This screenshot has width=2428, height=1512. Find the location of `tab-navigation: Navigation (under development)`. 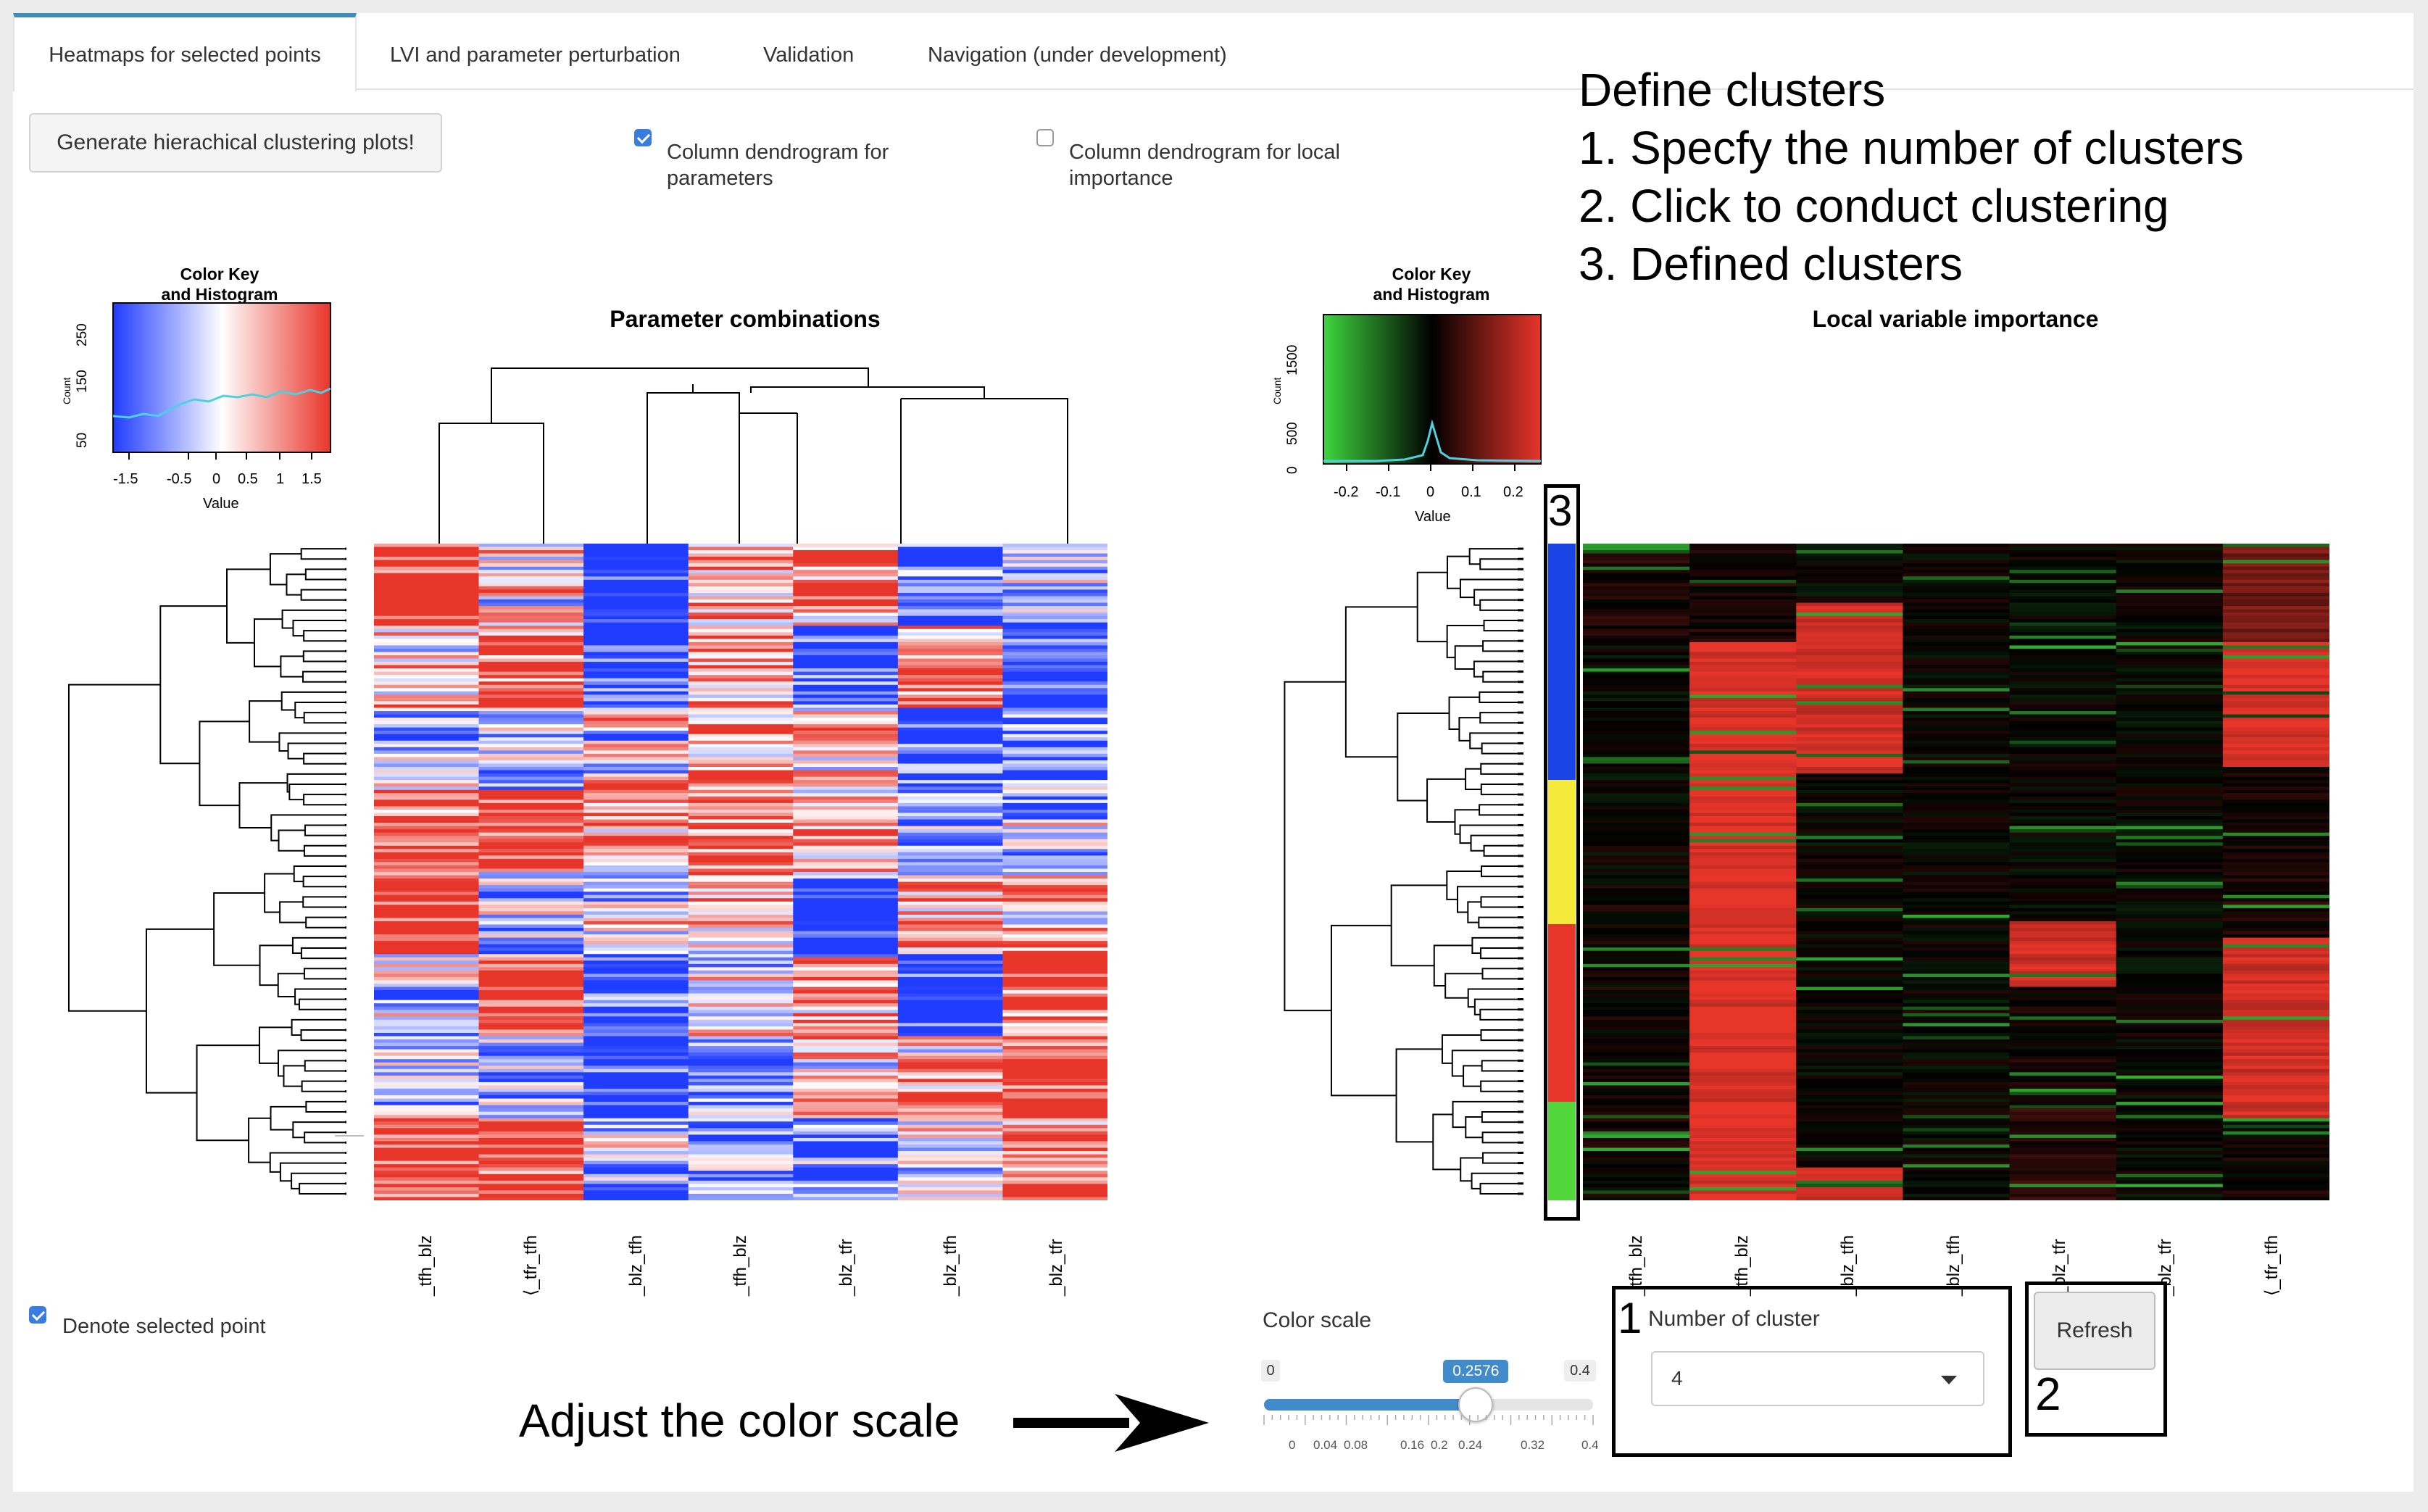

tab-navigation: Navigation (under development) is located at coordinates (1077, 55).